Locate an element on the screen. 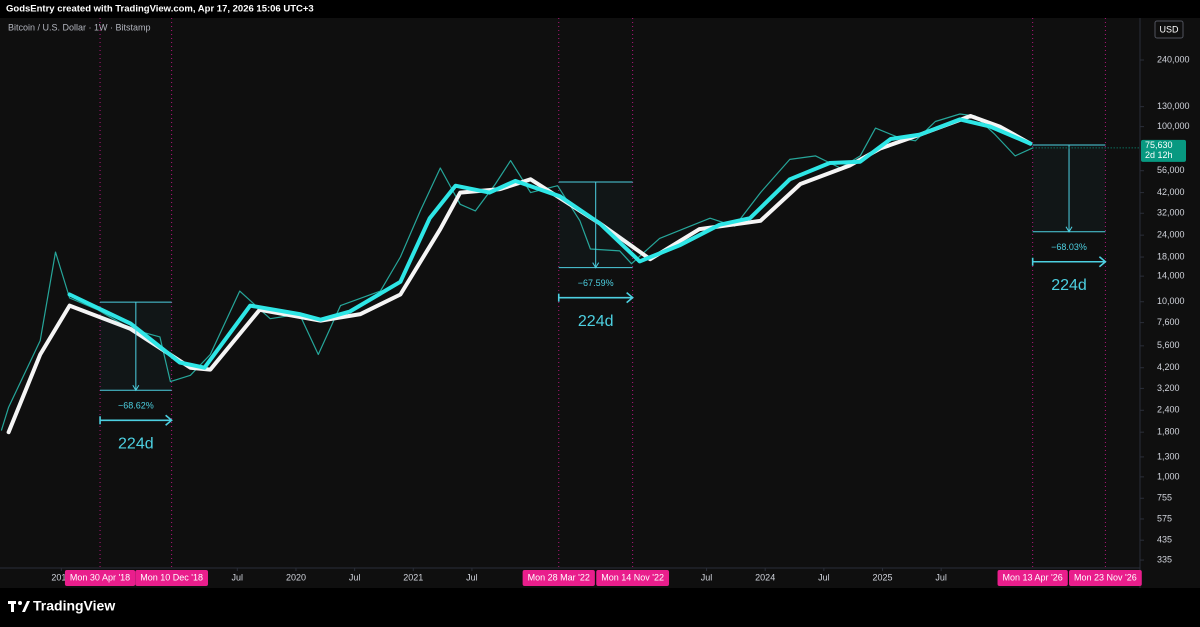 The height and width of the screenshot is (627, 1200). x-tick-label: 2020 is located at coordinates (296, 577).